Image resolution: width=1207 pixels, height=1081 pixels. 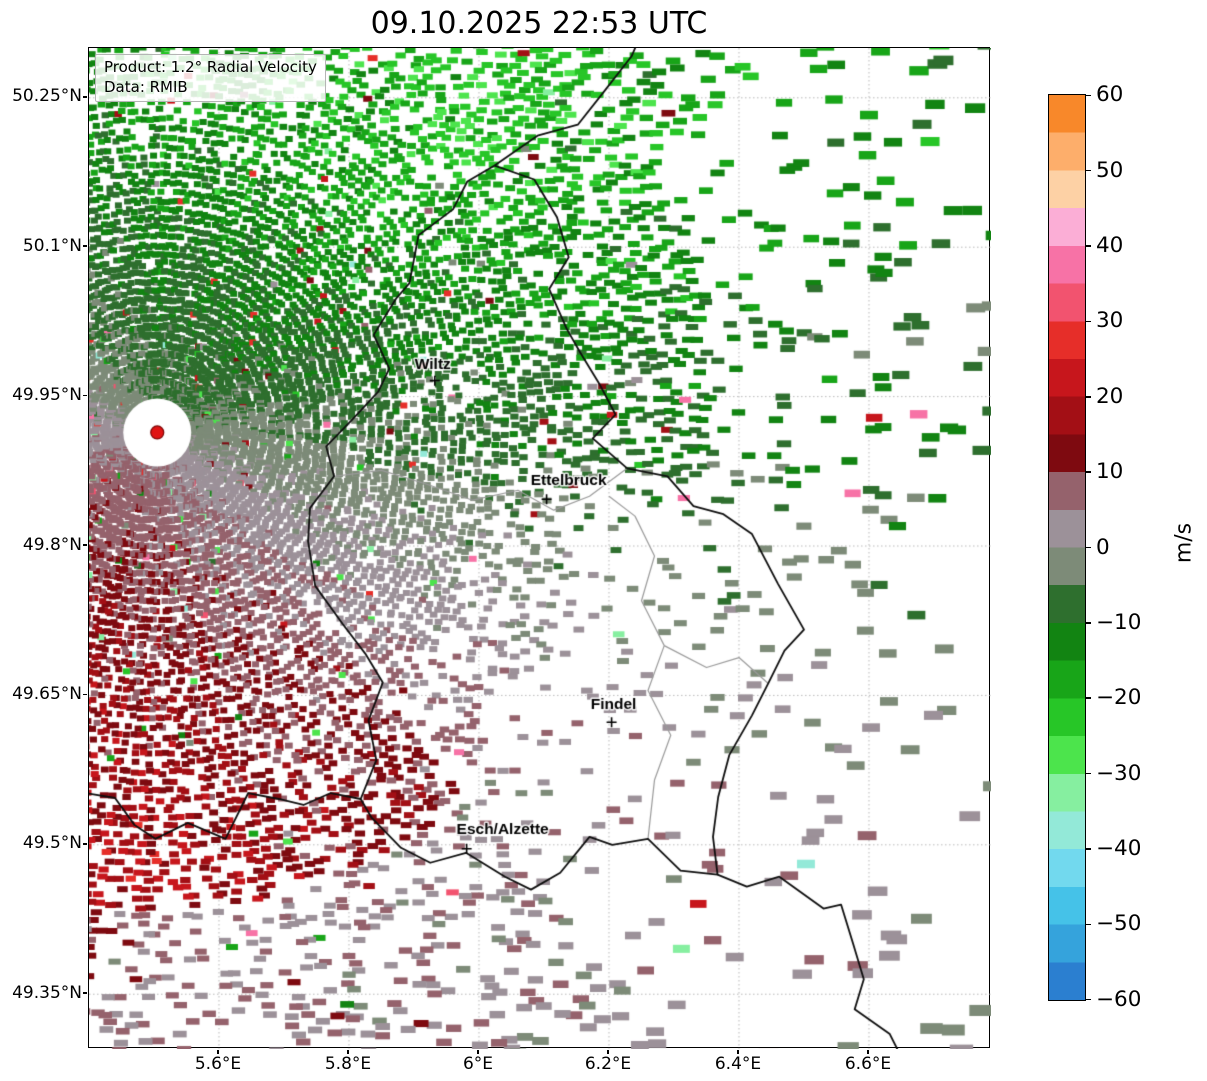 What do you see at coordinates (52, 245) in the screenshot?
I see `y-tick-label: 50.1°N` at bounding box center [52, 245].